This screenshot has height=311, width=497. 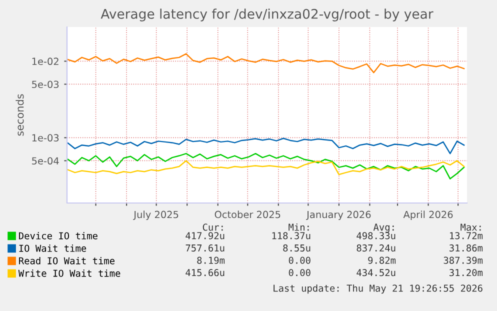 I want to click on text: 9.82m, so click(x=382, y=260).